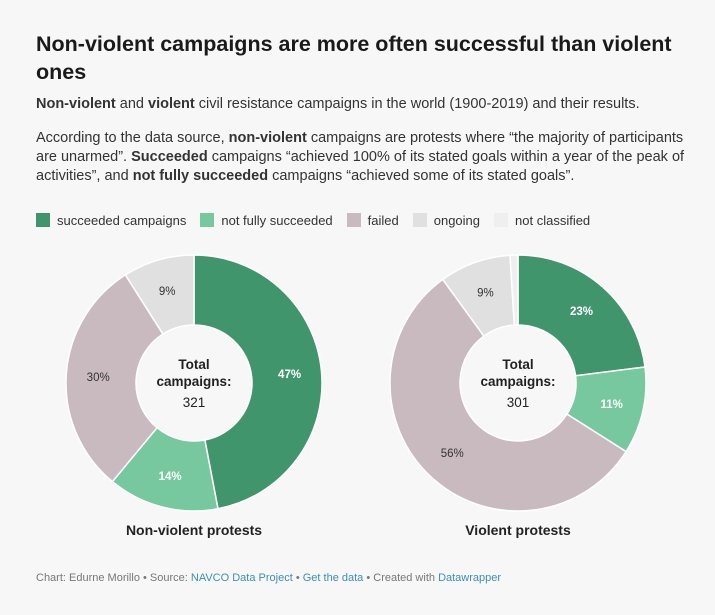 The image size is (715, 615). Describe the element at coordinates (170, 477) in the screenshot. I see `slice-label: 14%` at that location.